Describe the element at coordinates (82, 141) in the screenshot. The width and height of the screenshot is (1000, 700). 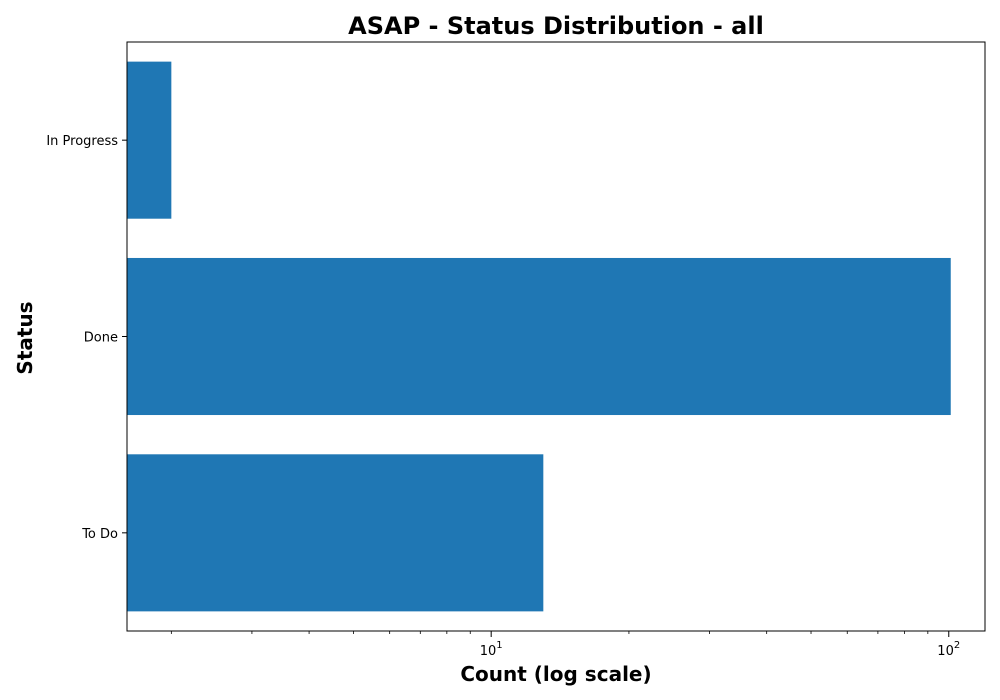
I see `y-tick-label-in-progress: In Progress` at that location.